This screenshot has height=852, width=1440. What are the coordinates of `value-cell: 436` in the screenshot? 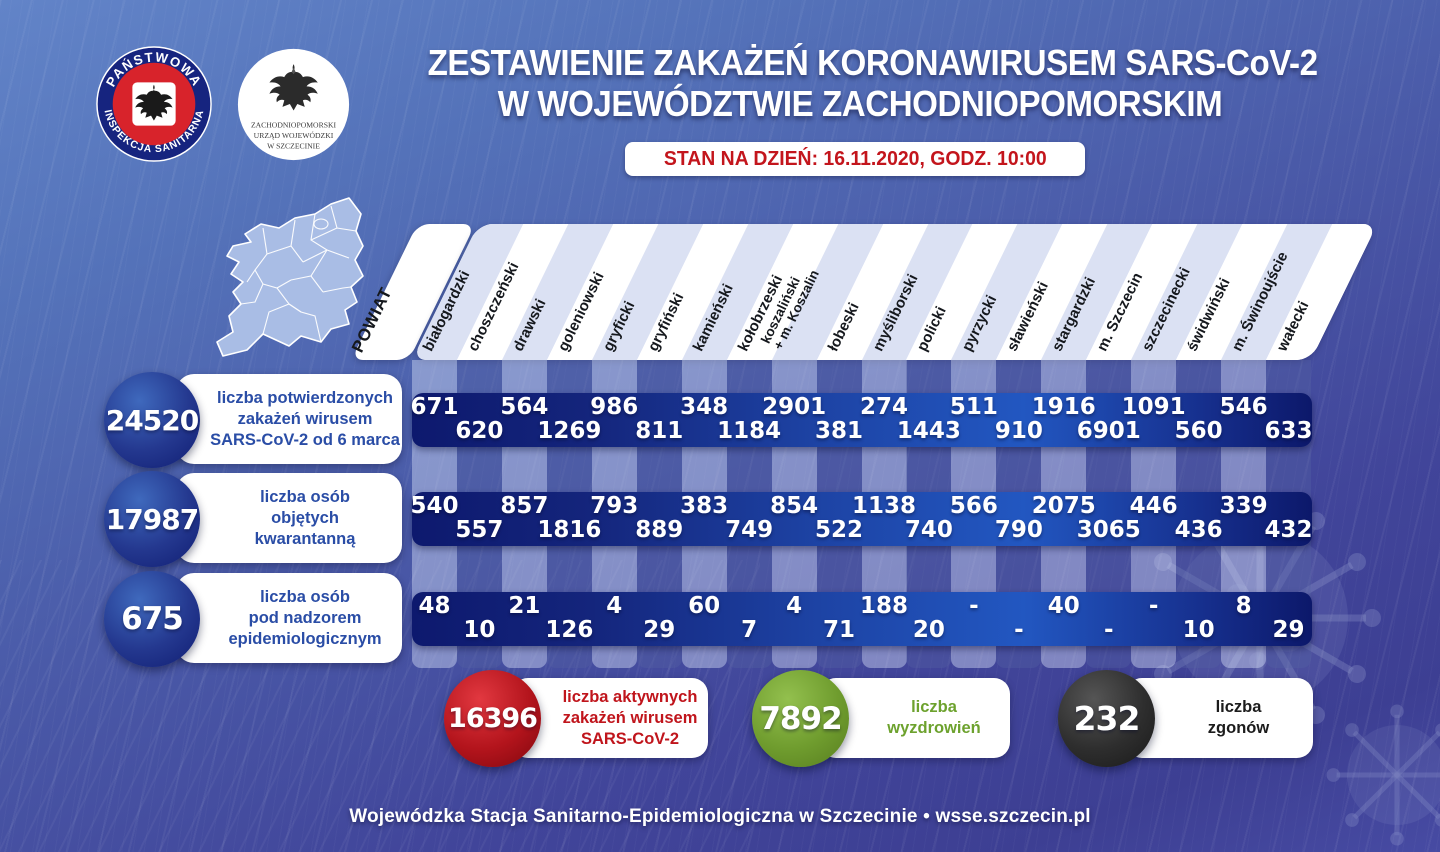 It's located at (1198, 530).